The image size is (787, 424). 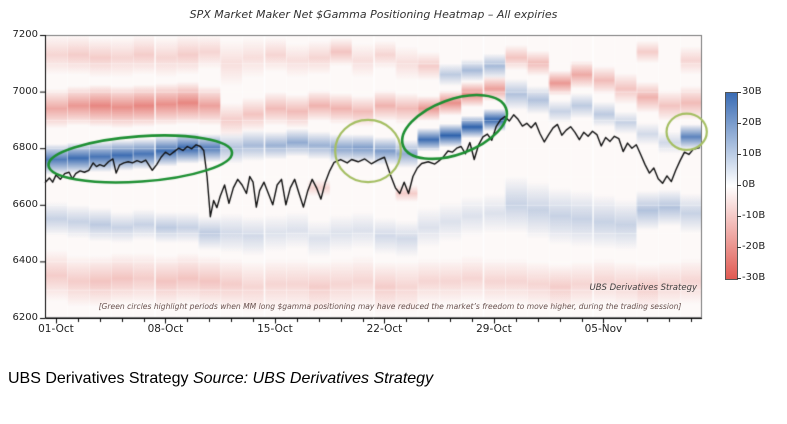 What do you see at coordinates (275, 329) in the screenshot?
I see `x-axis-tick-label: 15-Oct` at bounding box center [275, 329].